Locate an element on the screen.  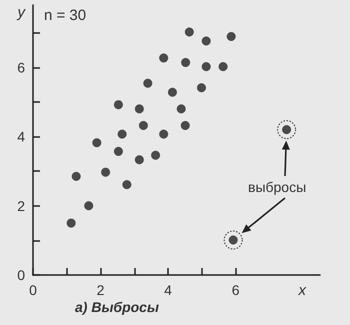
x-tick-label: 0 is located at coordinates (33, 290).